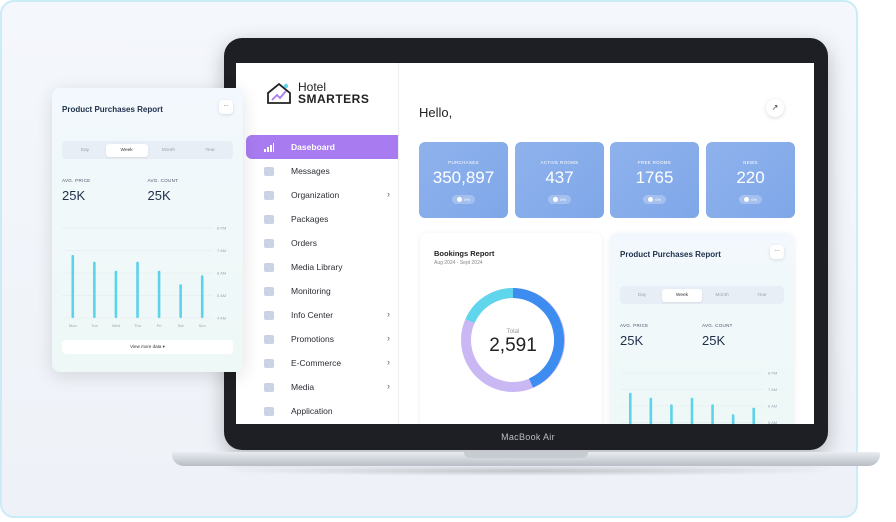 Image resolution: width=896 pixels, height=522 pixels. I want to click on building-icon, so click(269, 195).